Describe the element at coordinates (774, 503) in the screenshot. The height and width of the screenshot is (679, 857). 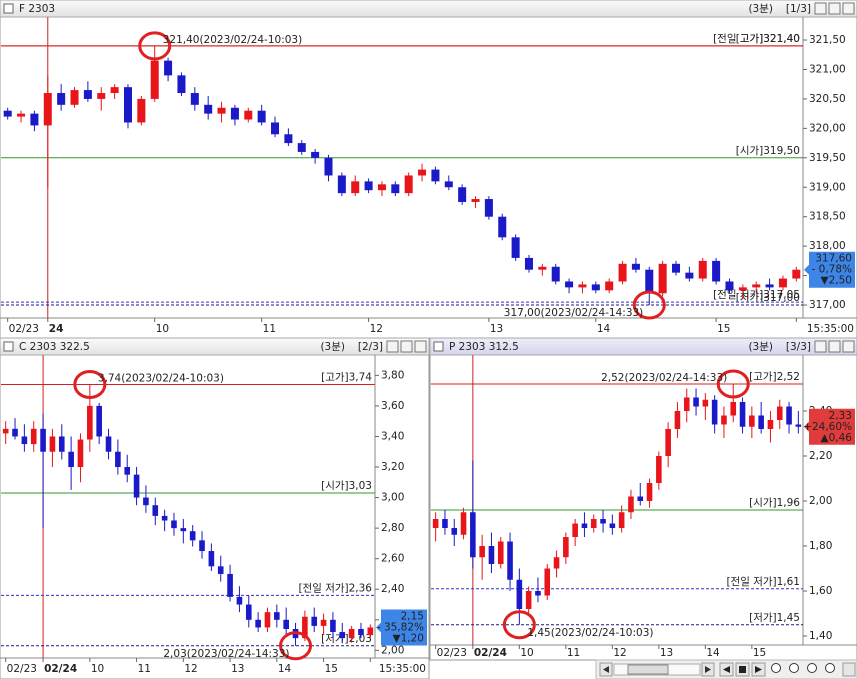
I see `level-label: [시가]1,96` at that location.